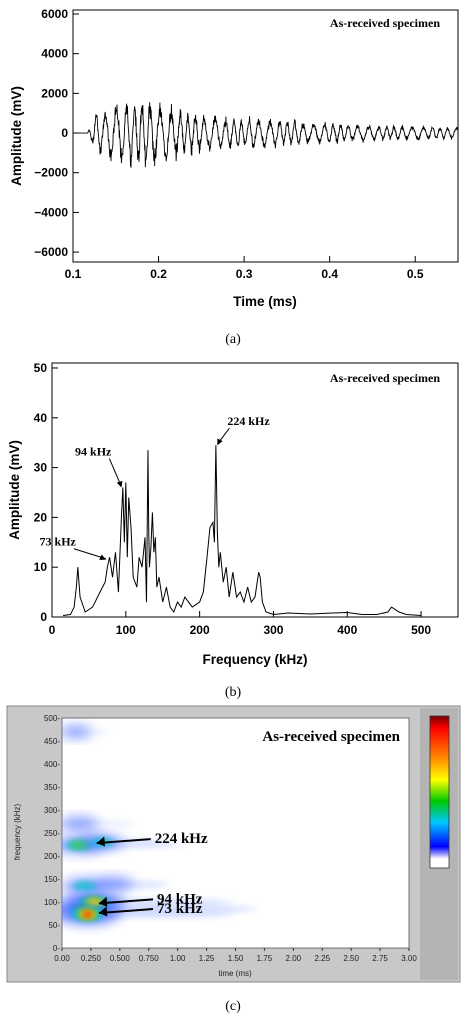 This screenshot has height=1022, width=466. Describe the element at coordinates (51, 252) in the screenshot. I see `chart-a-ytick-label: −6000` at that location.